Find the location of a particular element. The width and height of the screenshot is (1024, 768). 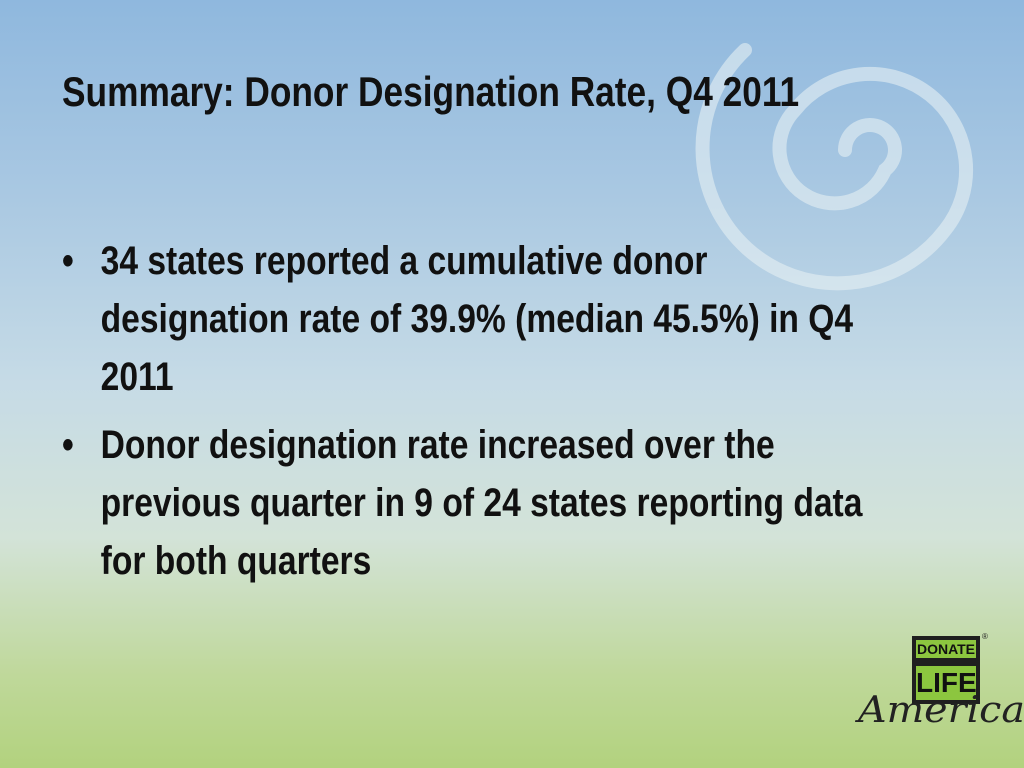

logo-mark: ® is located at coordinates (985, 636).